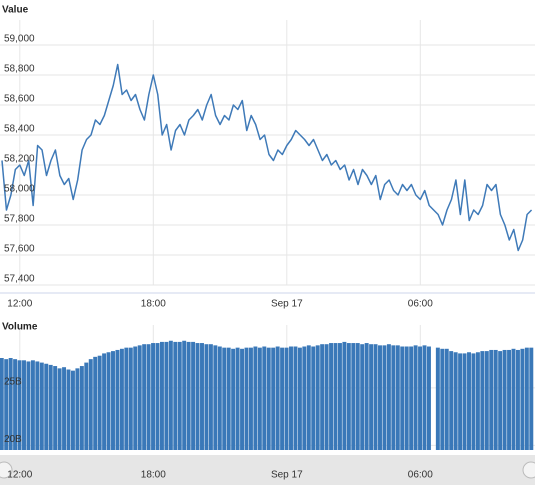 Image resolution: width=535 pixels, height=490 pixels. What do you see at coordinates (19, 249) in the screenshot?
I see `y-tick-label: 57,600` at bounding box center [19, 249].